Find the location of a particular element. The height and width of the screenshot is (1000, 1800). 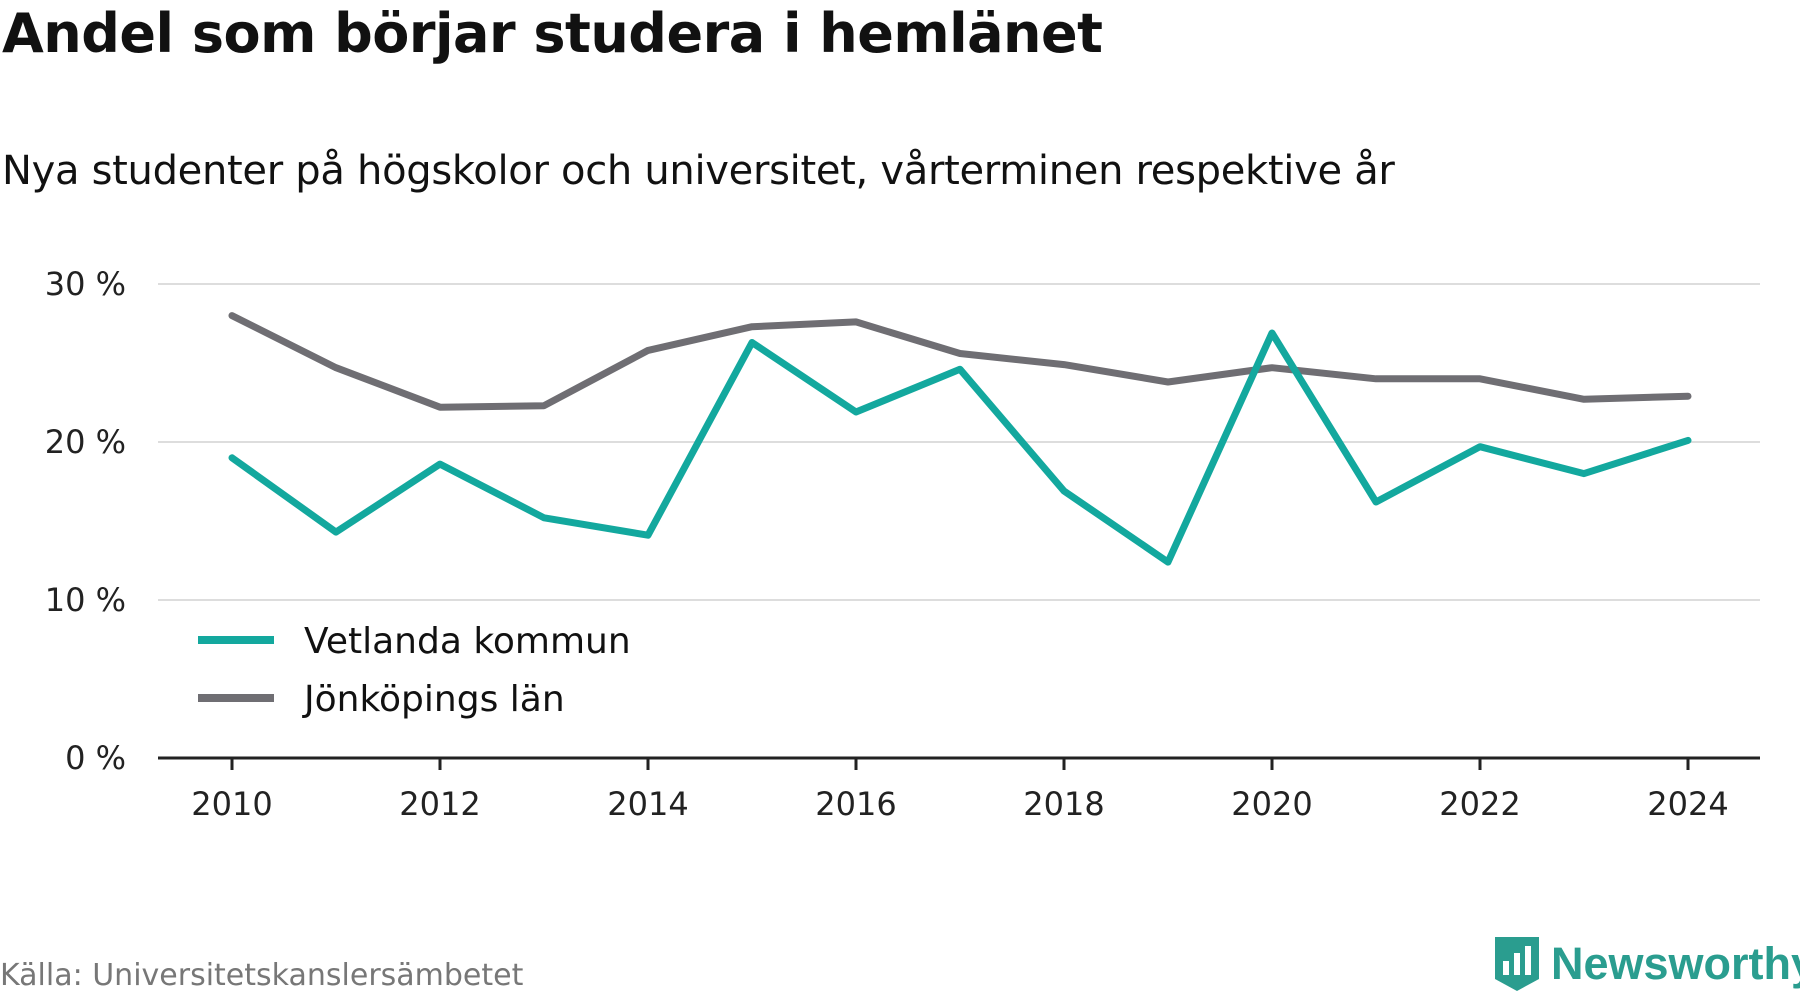

y-tick-label: 10 % is located at coordinates (85, 600).